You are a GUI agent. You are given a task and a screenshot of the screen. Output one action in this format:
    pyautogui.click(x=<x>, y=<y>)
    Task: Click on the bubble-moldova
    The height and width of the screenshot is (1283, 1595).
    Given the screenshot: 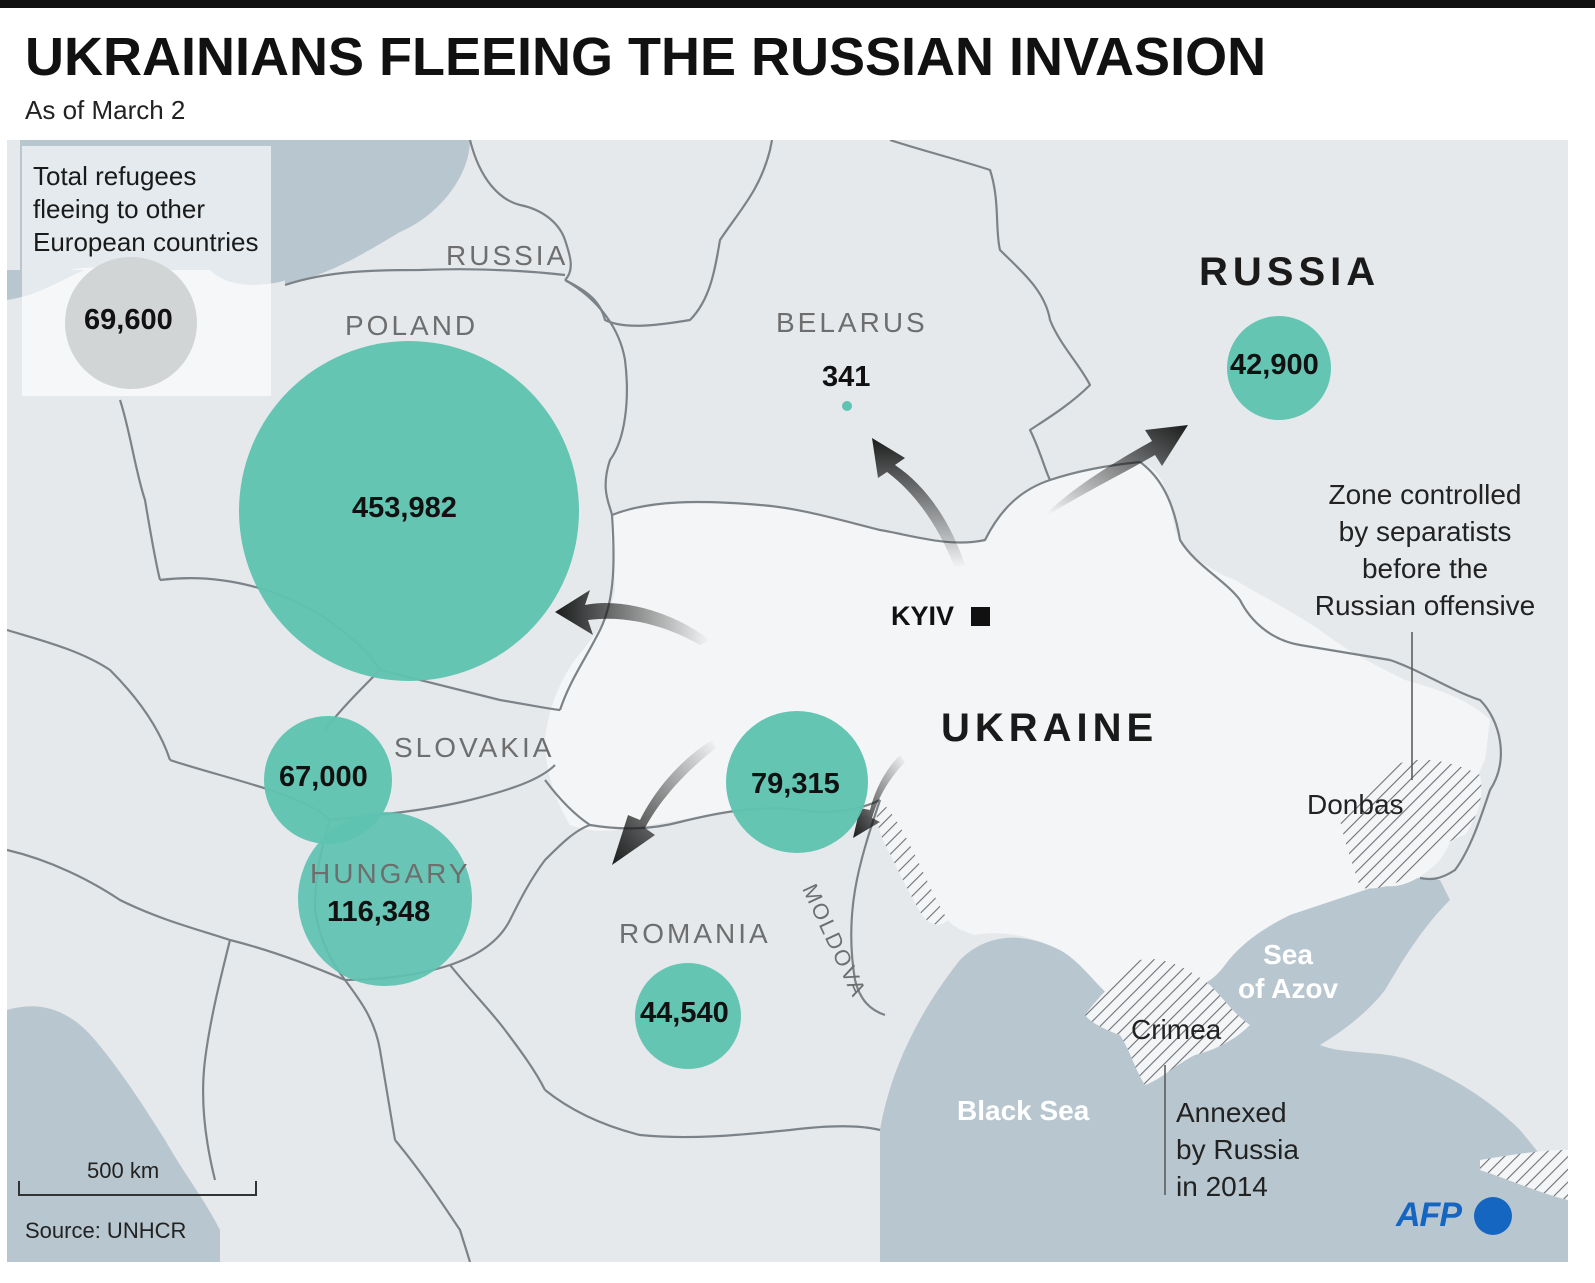 What is the action you would take?
    pyautogui.click(x=797, y=782)
    